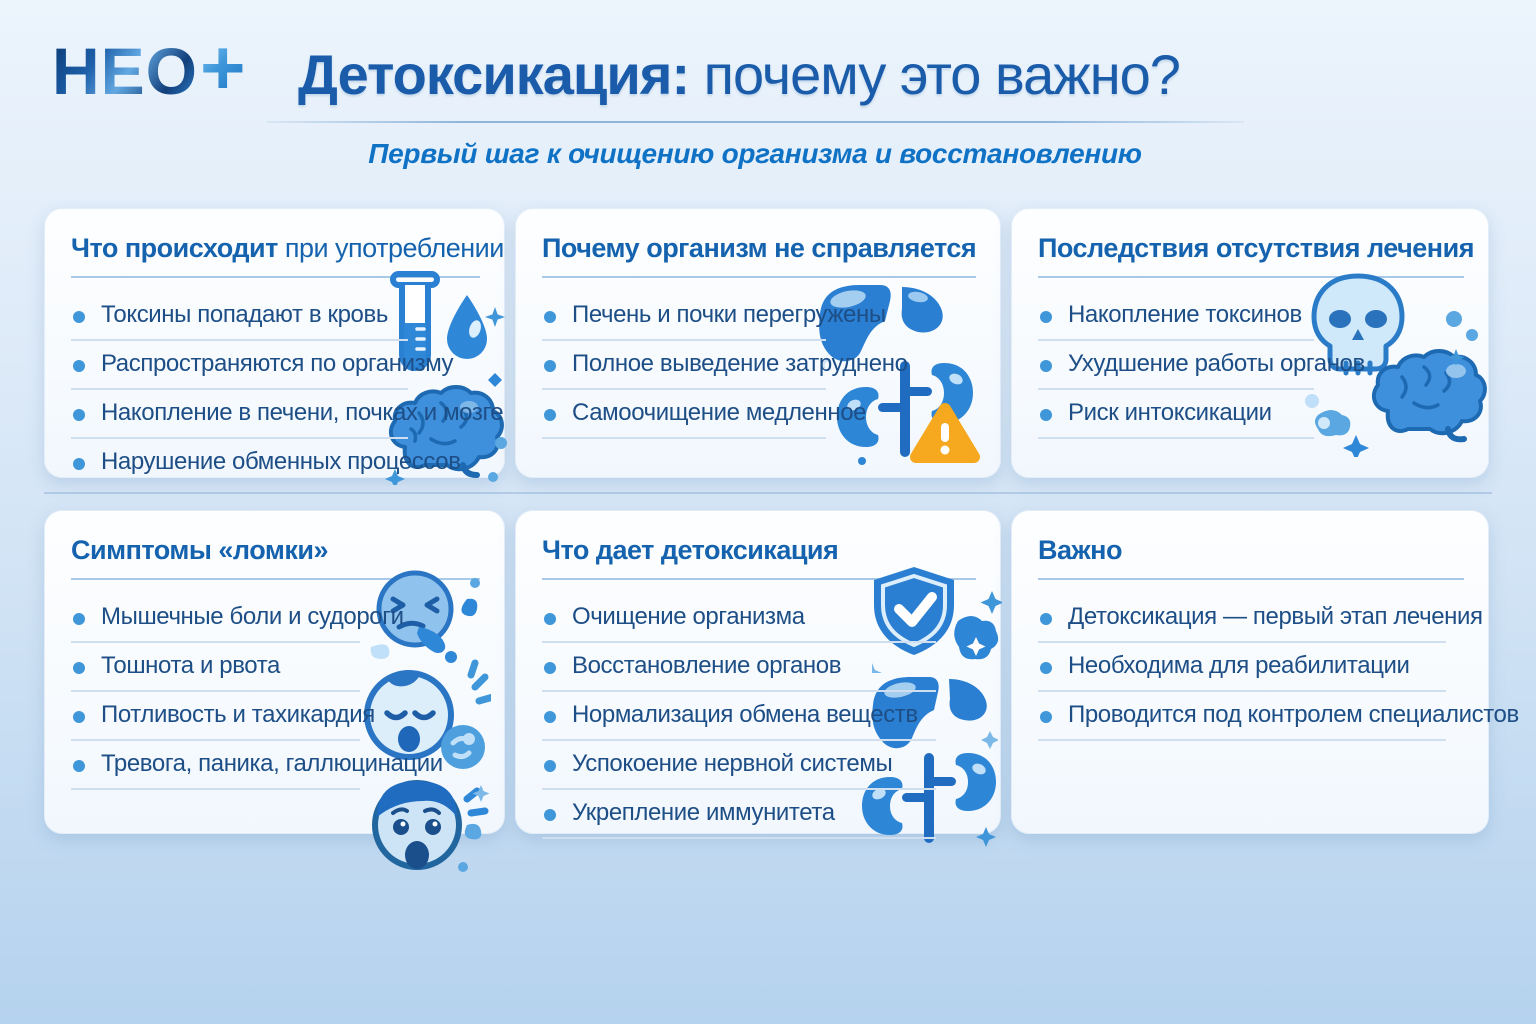 Image resolution: width=1536 pixels, height=1024 pixels. Describe the element at coordinates (237, 619) in the screenshot. I see `list-item: Мышечные боли и судороги` at that location.